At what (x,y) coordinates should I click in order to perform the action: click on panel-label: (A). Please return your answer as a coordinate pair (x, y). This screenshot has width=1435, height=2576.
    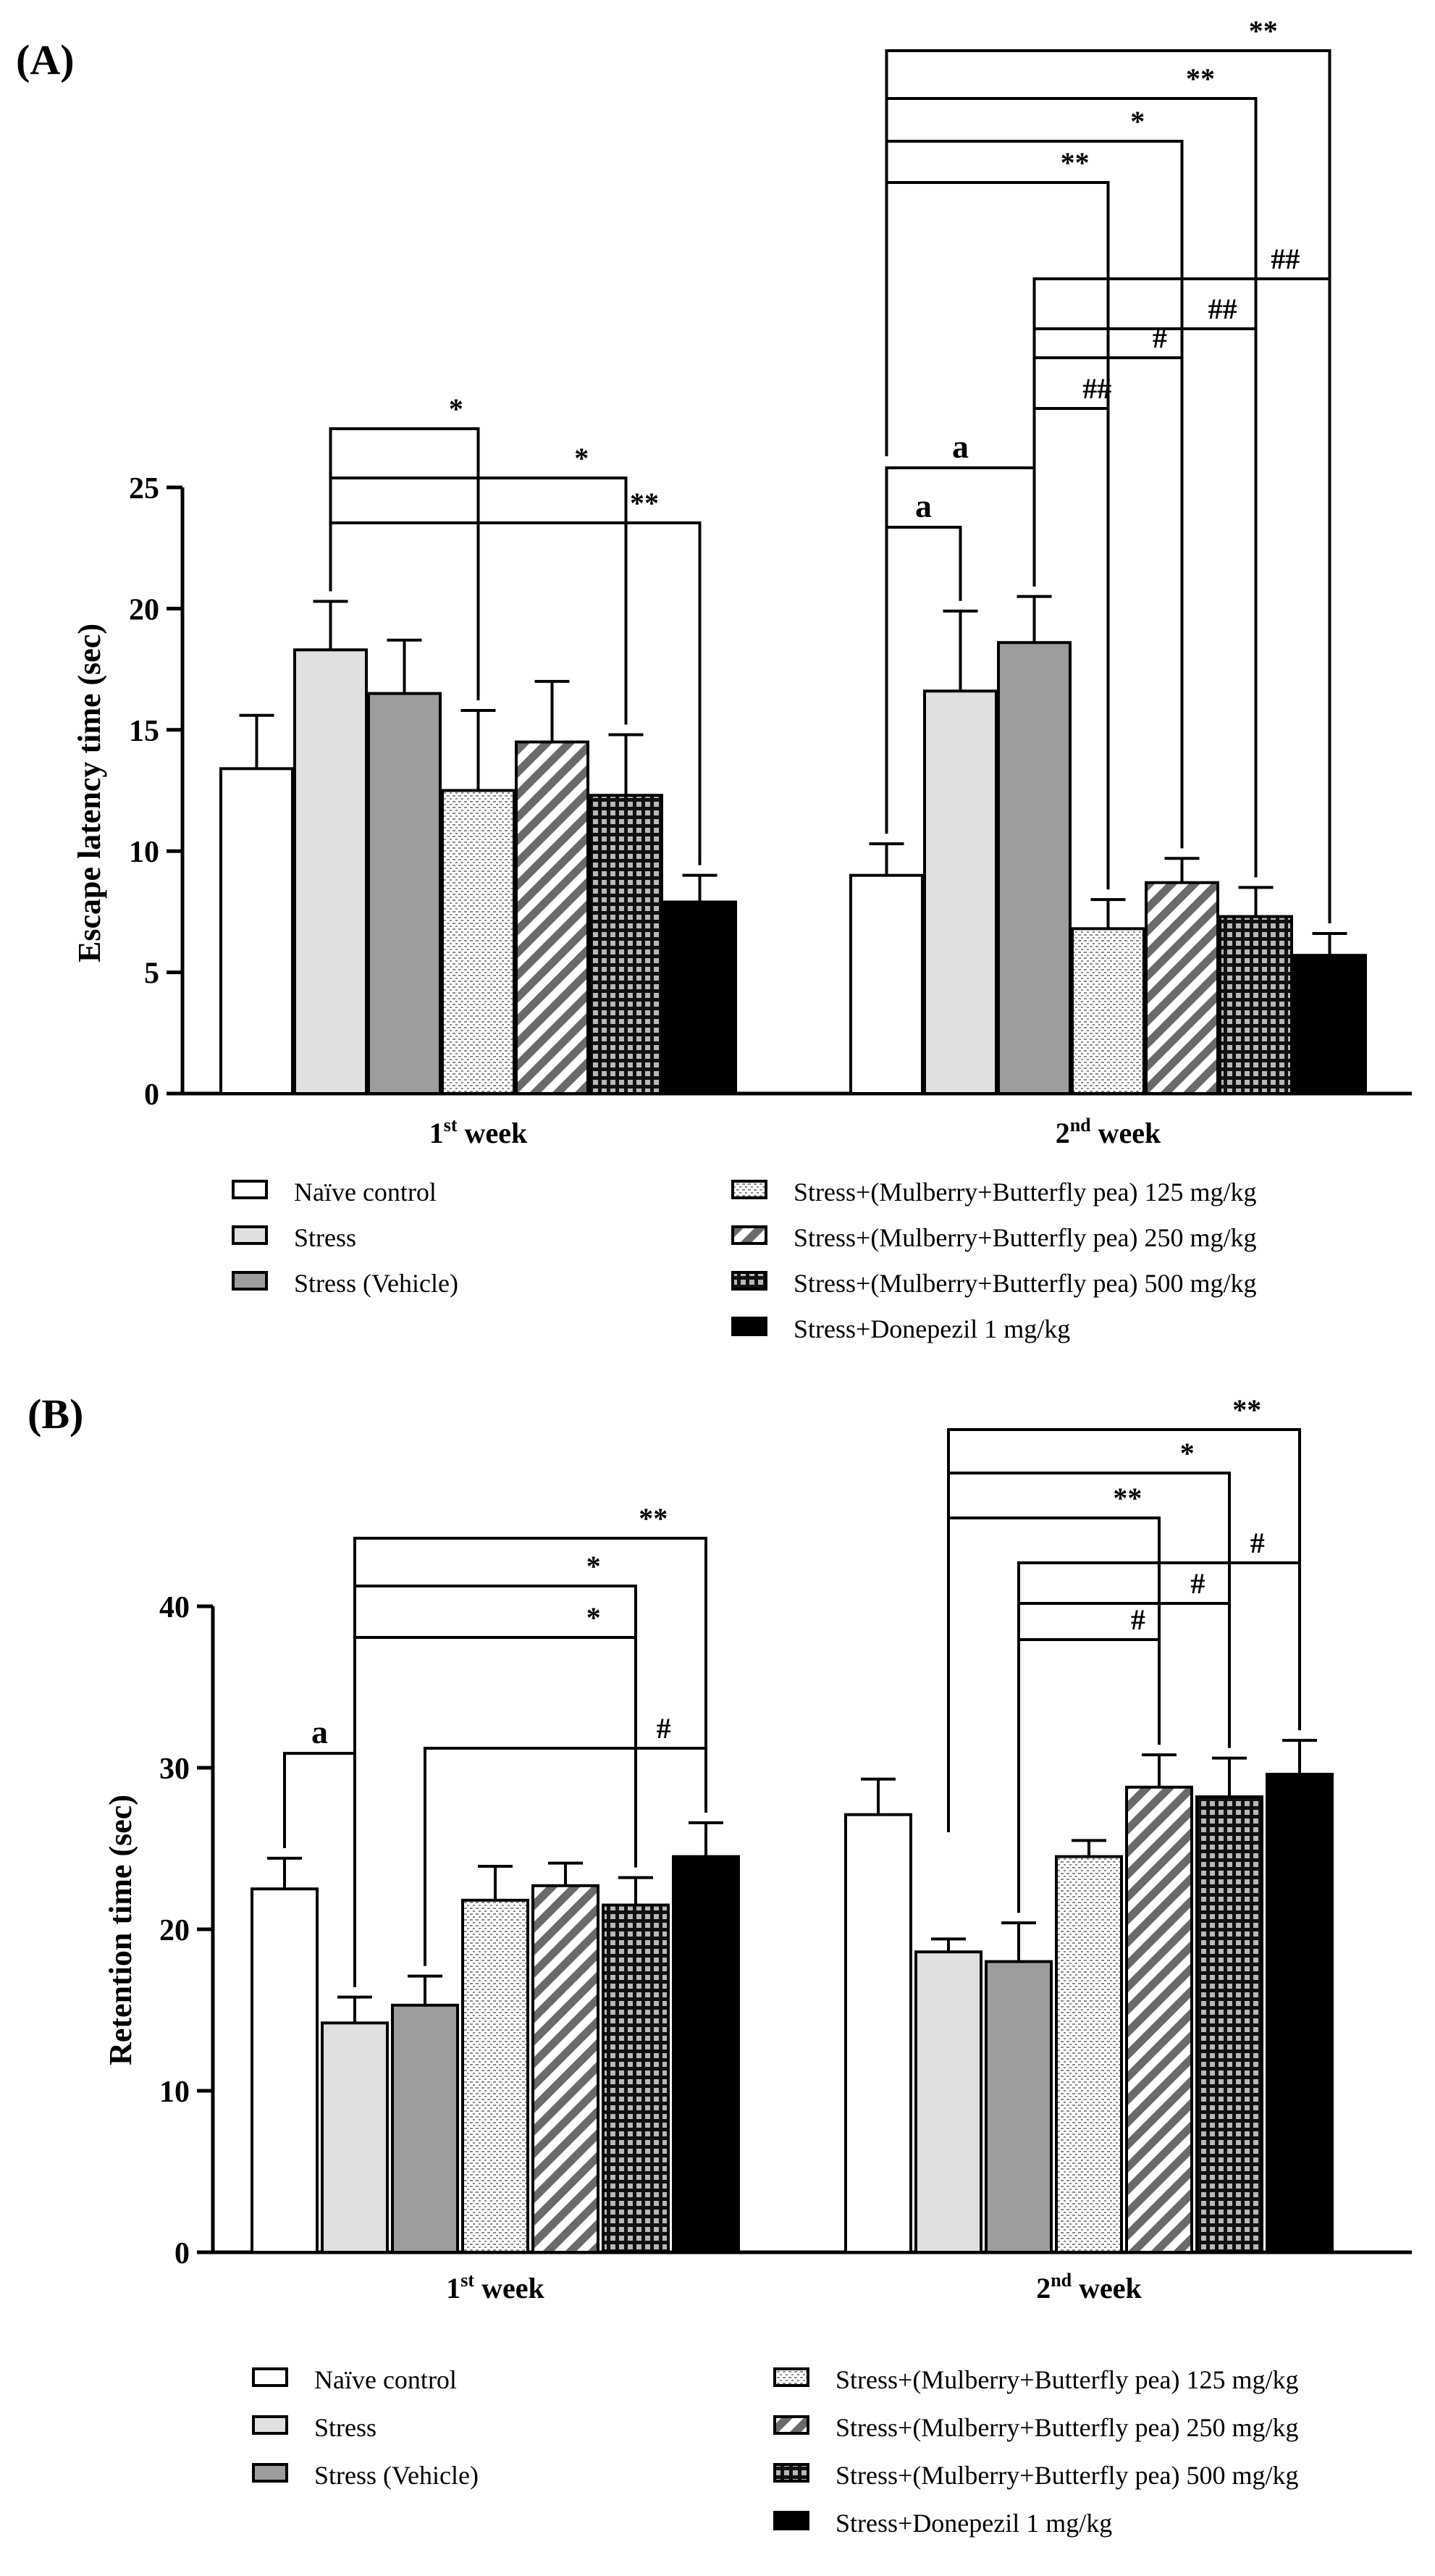
    Looking at the image, I should click on (45, 59).